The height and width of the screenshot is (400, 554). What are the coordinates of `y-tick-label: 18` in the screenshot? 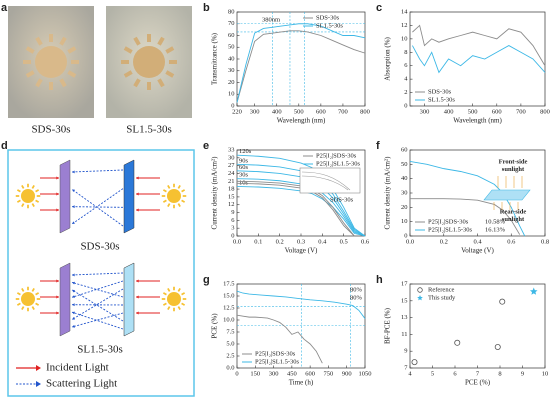 It's located at (231, 189).